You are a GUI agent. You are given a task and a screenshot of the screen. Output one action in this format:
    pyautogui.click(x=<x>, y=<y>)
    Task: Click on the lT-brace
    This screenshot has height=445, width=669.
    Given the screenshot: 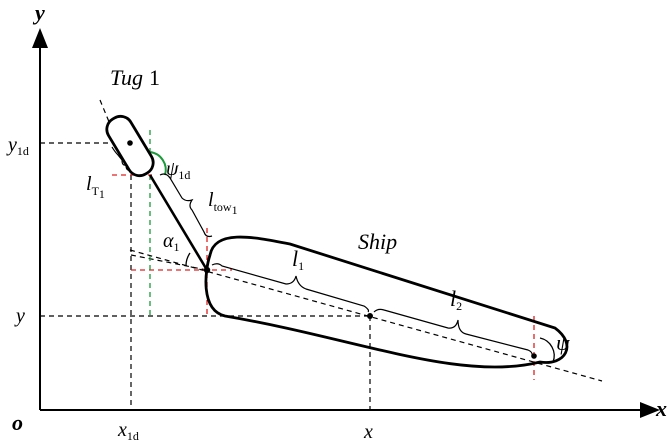 What is the action you would take?
    pyautogui.click(x=123, y=161)
    